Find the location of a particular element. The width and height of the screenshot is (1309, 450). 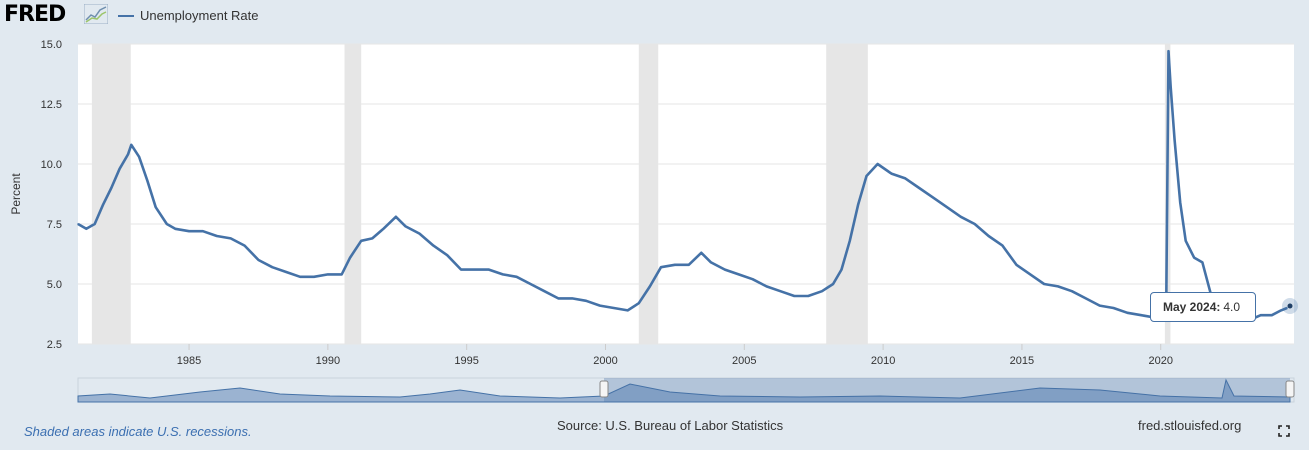

recession-band is located at coordinates (648, 194).